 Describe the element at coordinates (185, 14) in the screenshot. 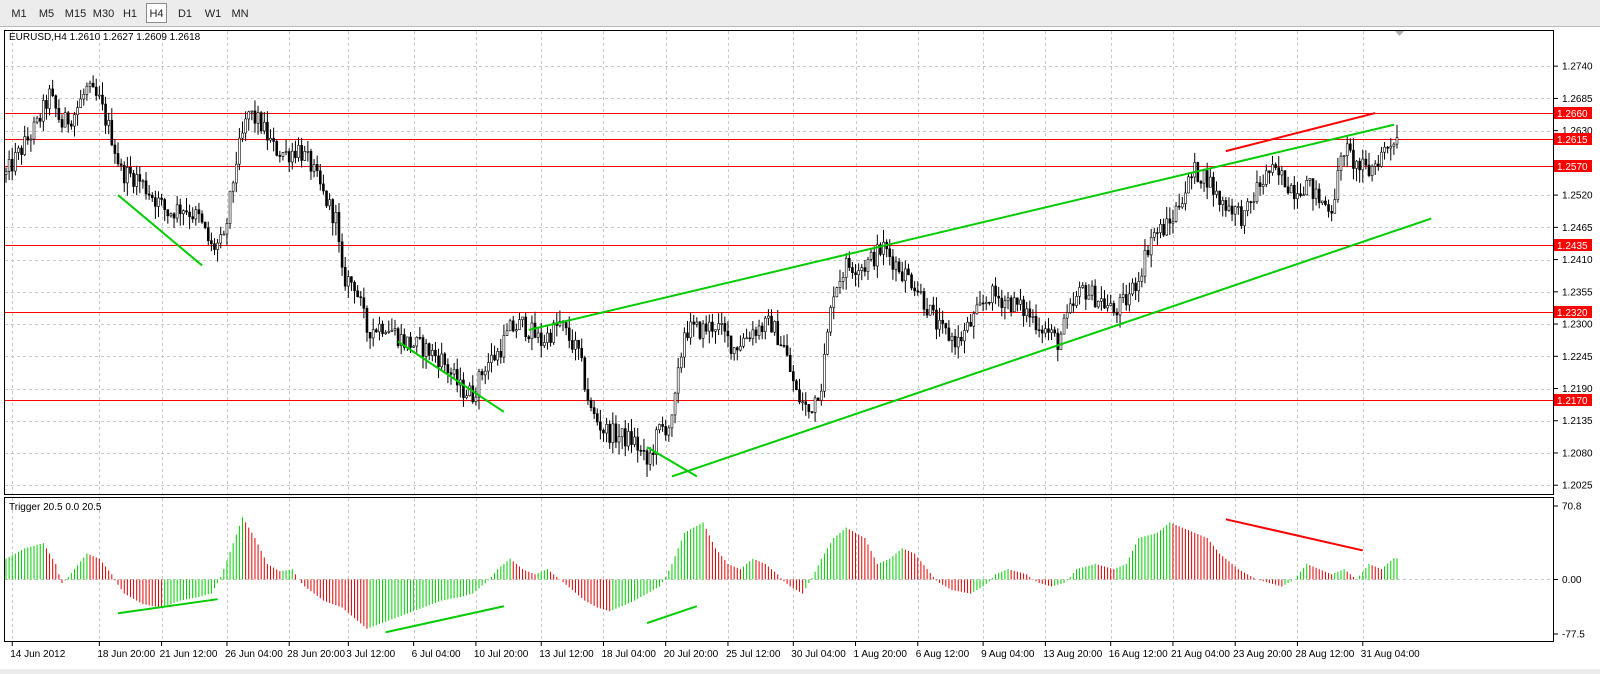

I see `timeframe-d1-button: D1` at that location.